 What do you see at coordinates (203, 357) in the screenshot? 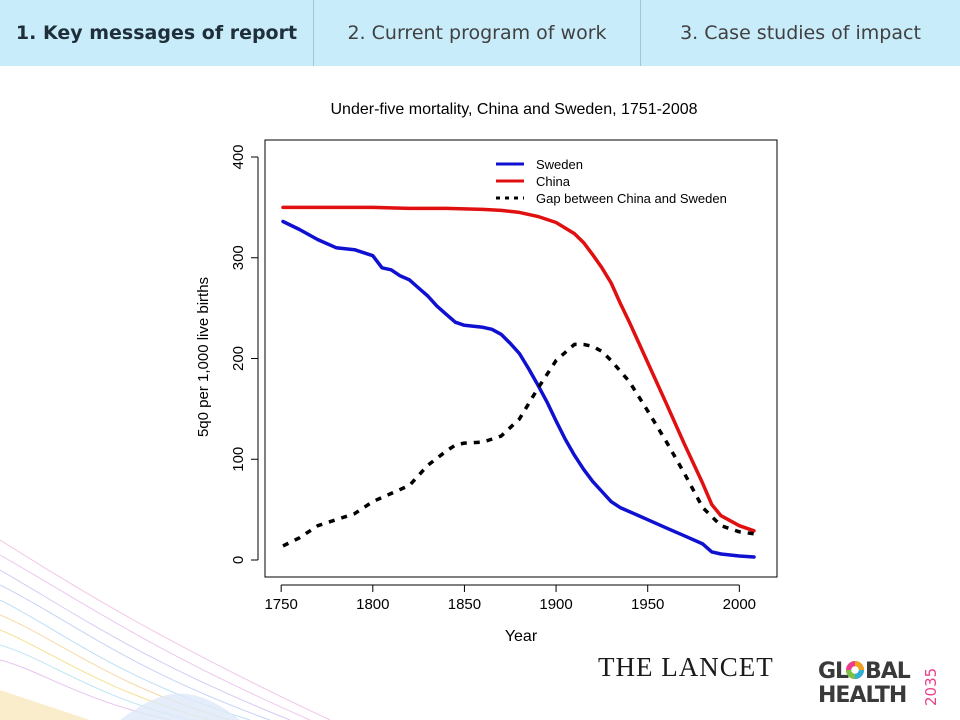
I see `y-axis-label: 5q0 per 1,000 live births` at bounding box center [203, 357].